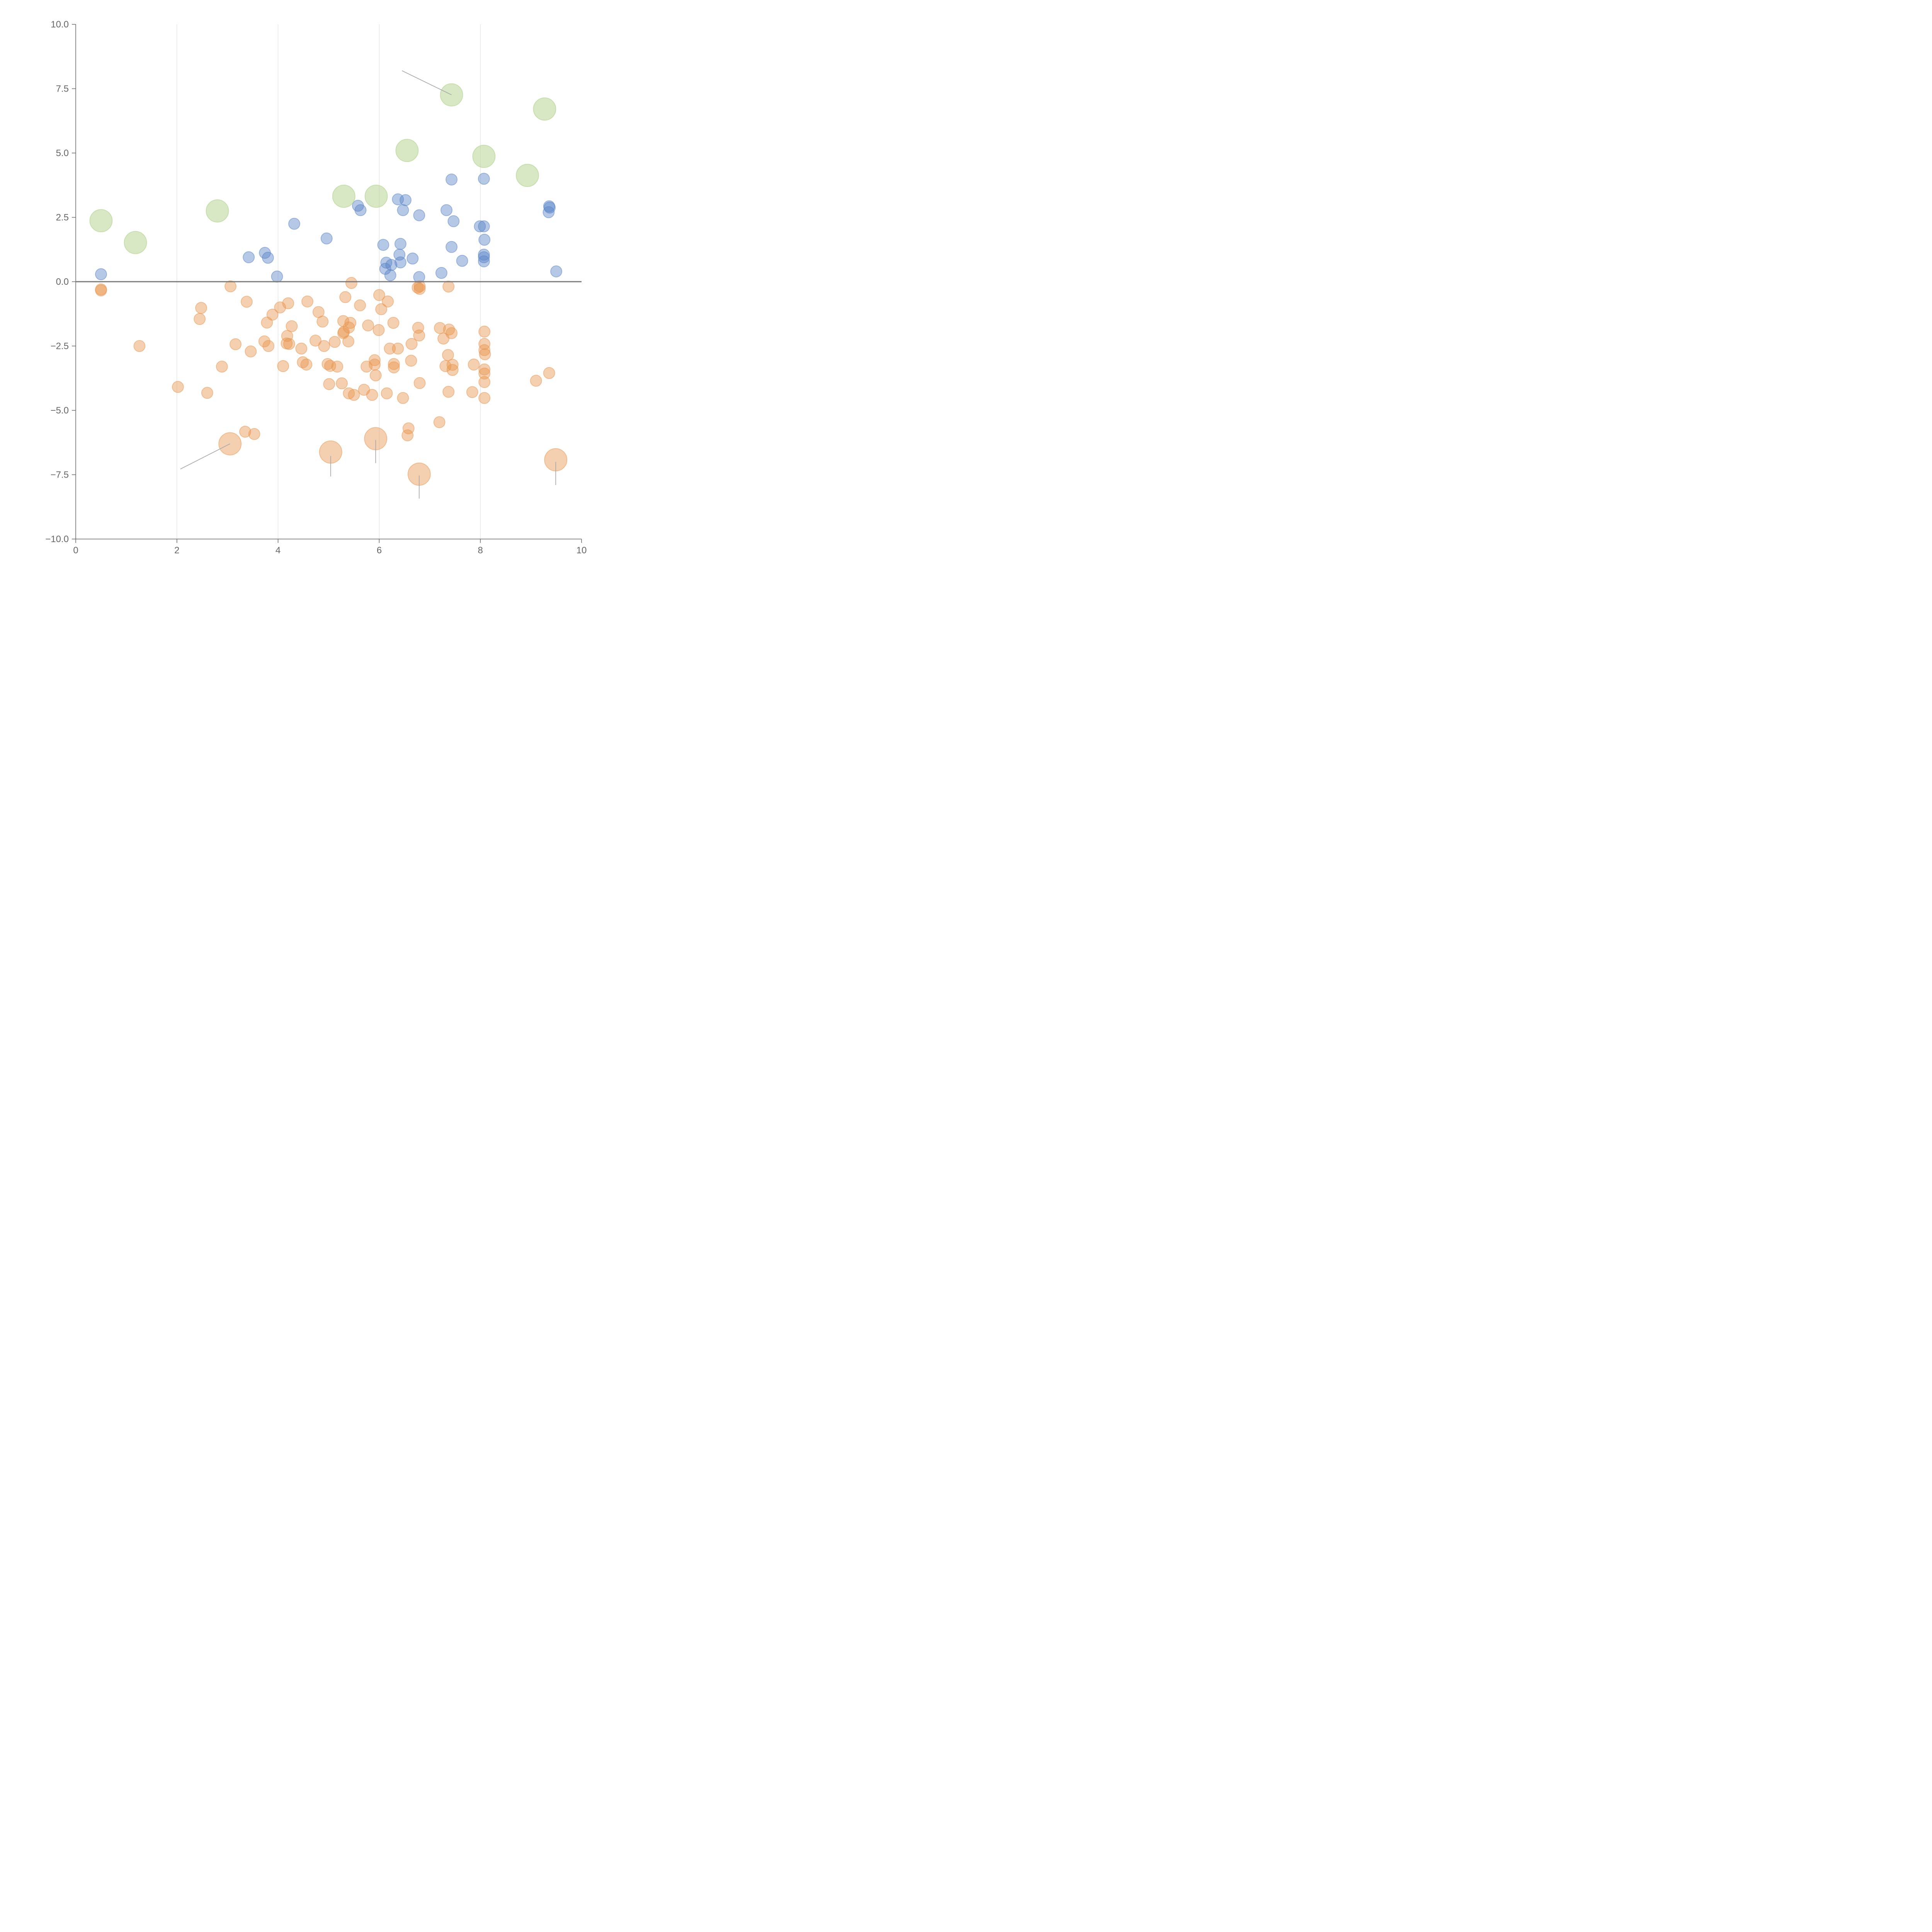 The image size is (1932, 1932). I want to click on leader-lines, so click(368, 284).